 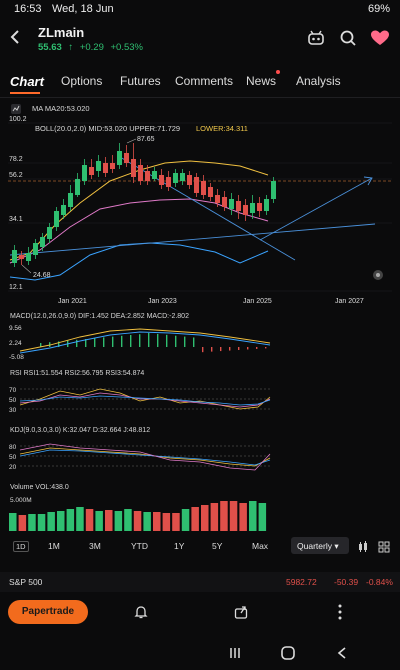 What do you see at coordinates (141, 614) in the screenshot?
I see `alert-bell-icon` at bounding box center [141, 614].